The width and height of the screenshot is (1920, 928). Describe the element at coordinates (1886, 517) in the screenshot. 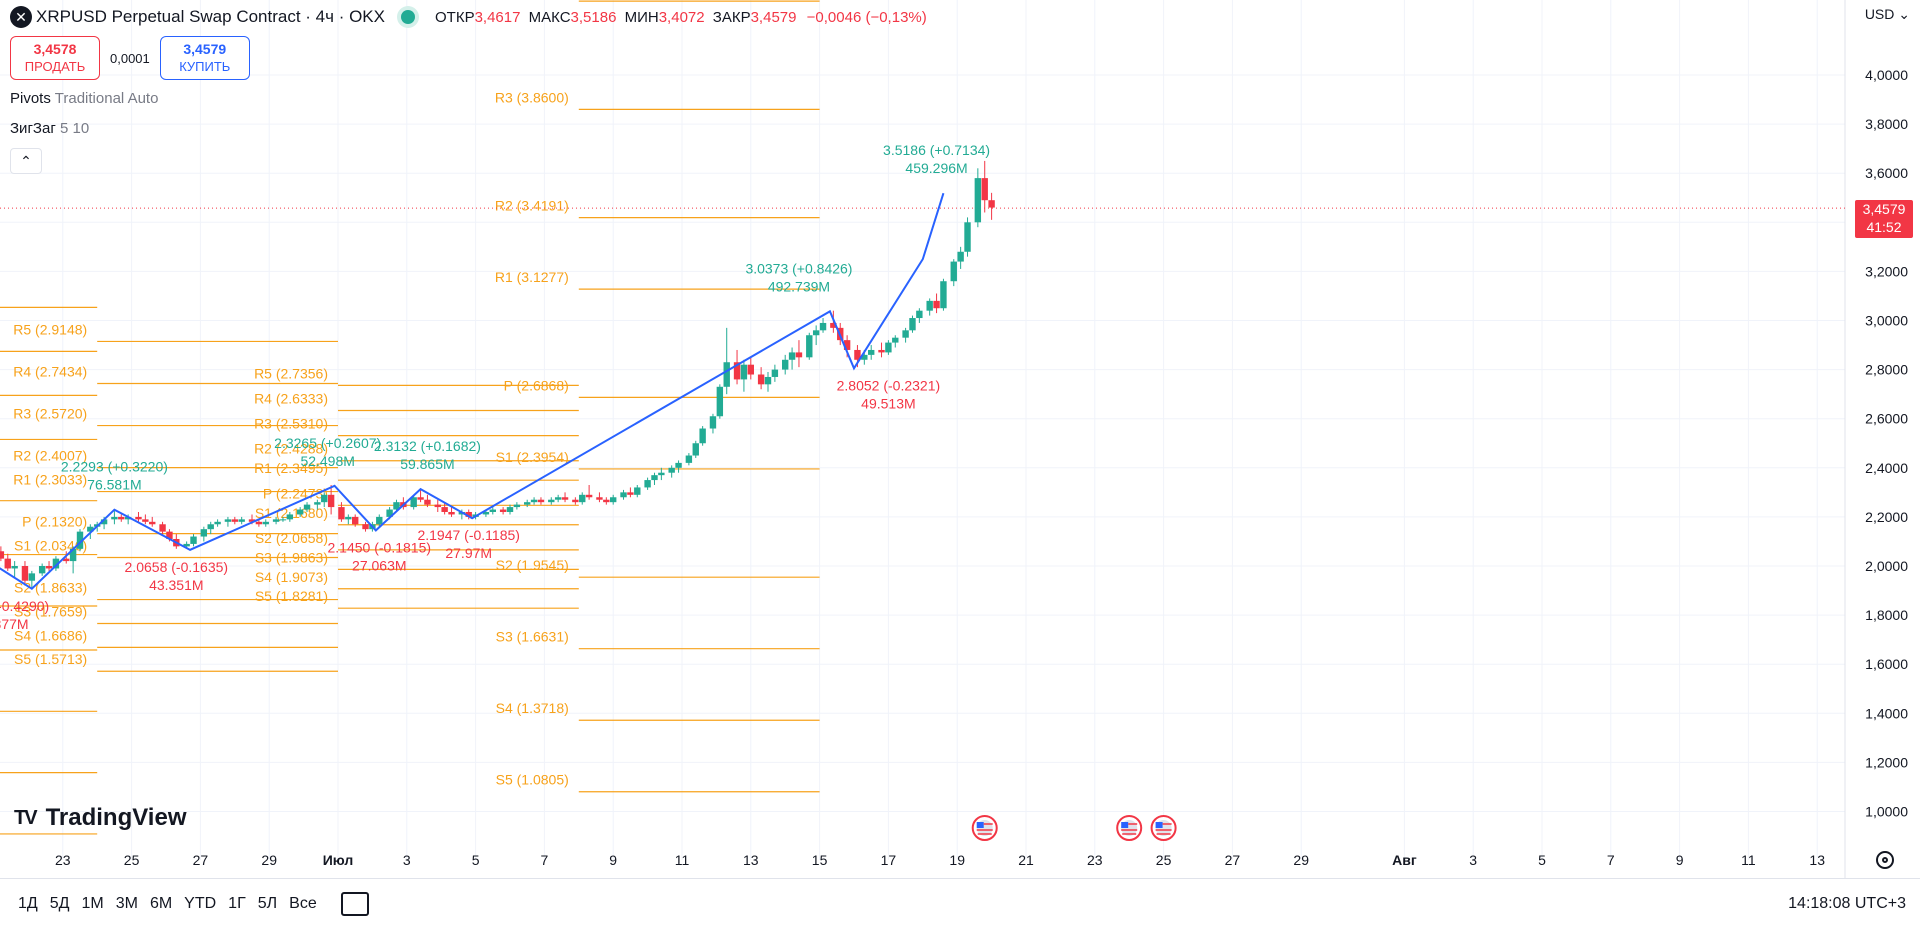

I see `y-tick-label: 2,2000` at that location.